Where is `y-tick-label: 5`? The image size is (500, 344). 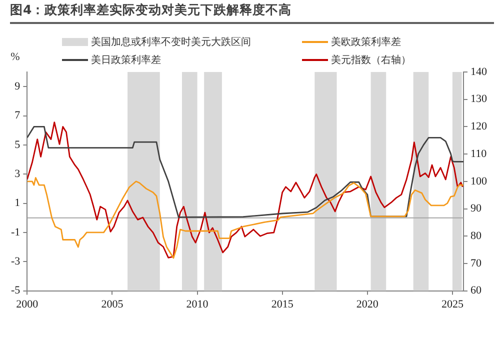 y-tick-label: 5 is located at coordinates (17, 144).